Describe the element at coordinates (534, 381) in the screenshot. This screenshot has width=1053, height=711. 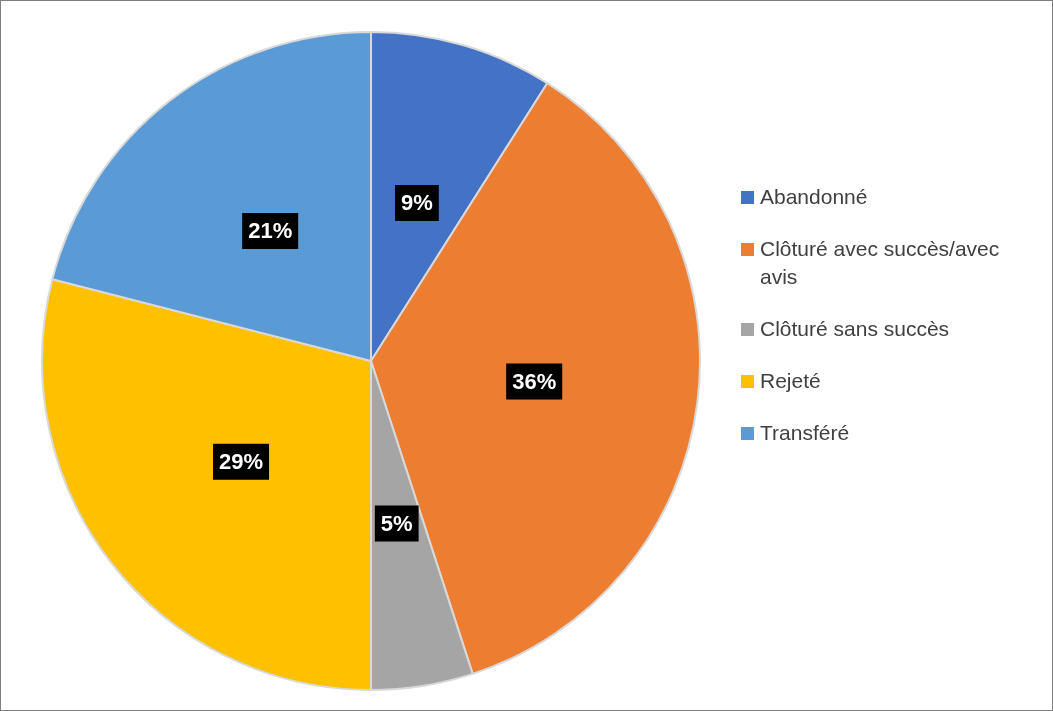
I see `data-label: 36%` at that location.